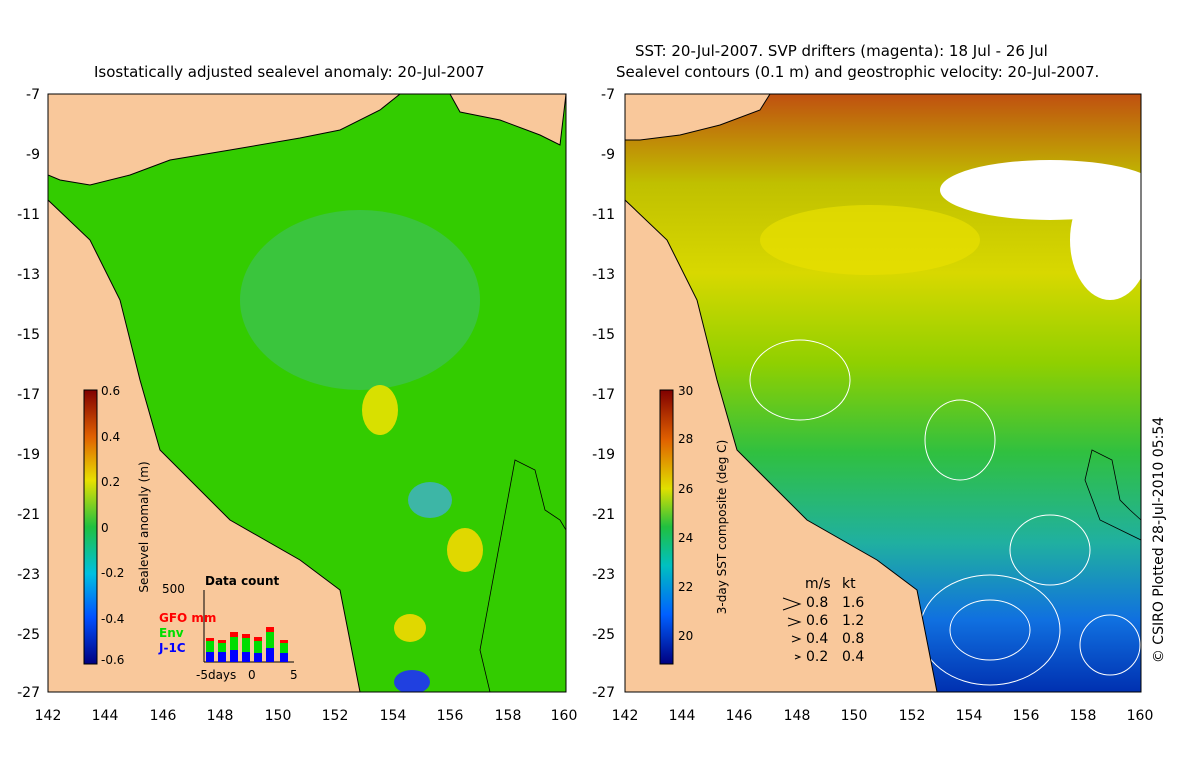  Describe the element at coordinates (110, 437) in the screenshot. I see `left-colorbar-tick: 0.4` at that location.